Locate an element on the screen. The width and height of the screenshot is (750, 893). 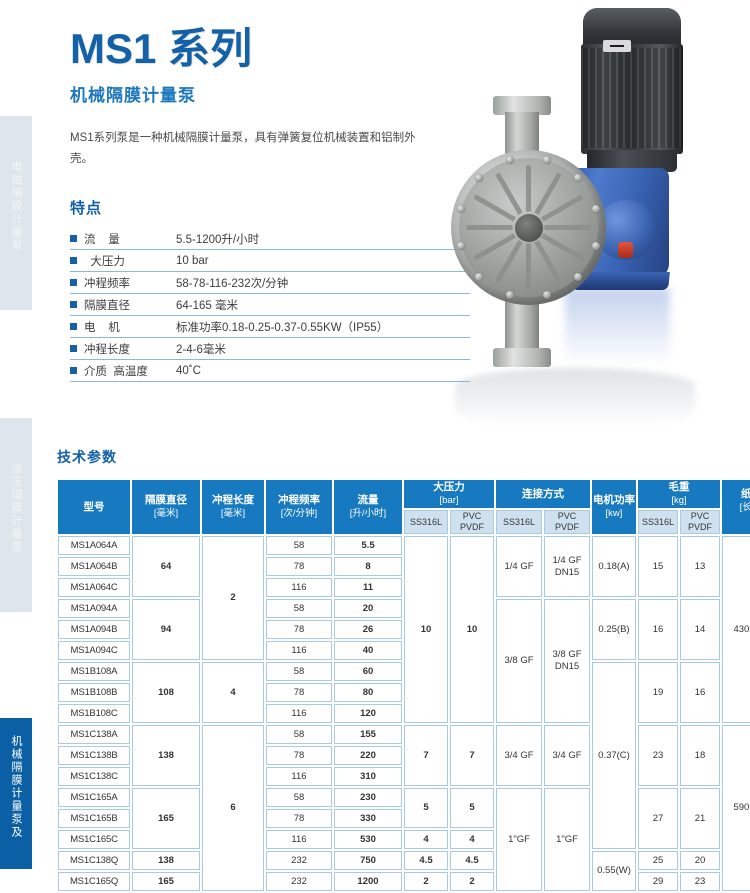
sidebar-item-hydraulic-pump: 液压隔膜计量泵 is located at coordinates (16, 515).